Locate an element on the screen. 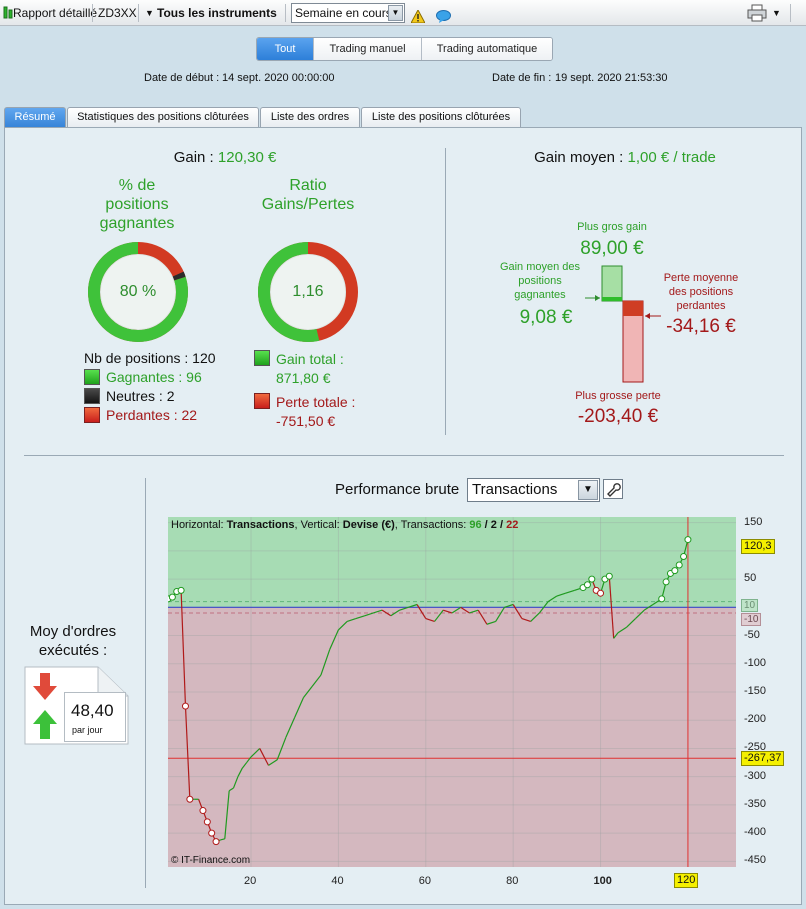  printer-icon is located at coordinates (757, 13).